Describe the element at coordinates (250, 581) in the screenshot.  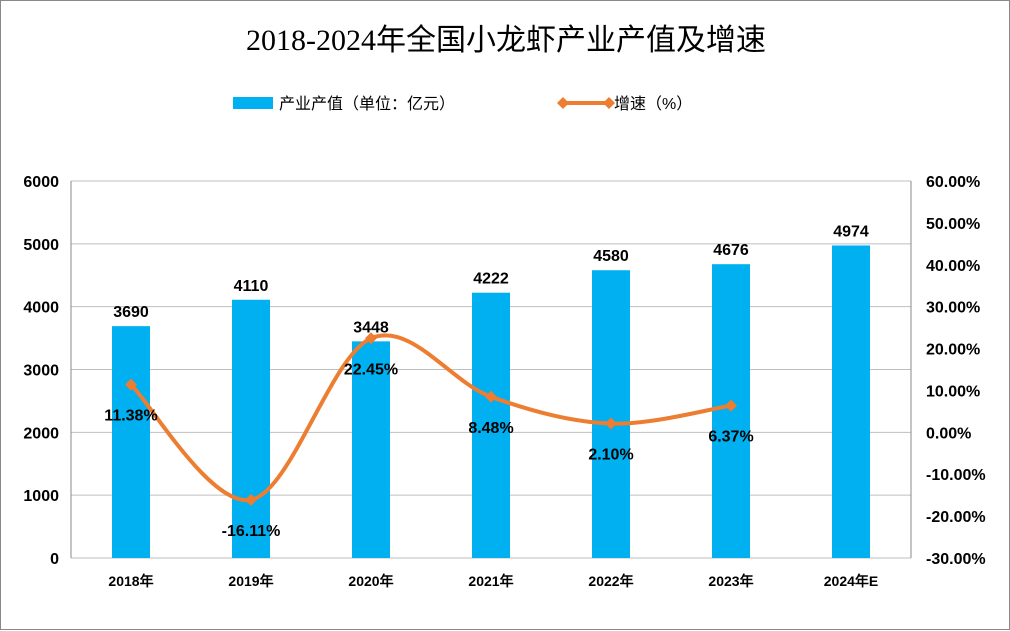
I see `x-tick-label: 2019年` at that location.